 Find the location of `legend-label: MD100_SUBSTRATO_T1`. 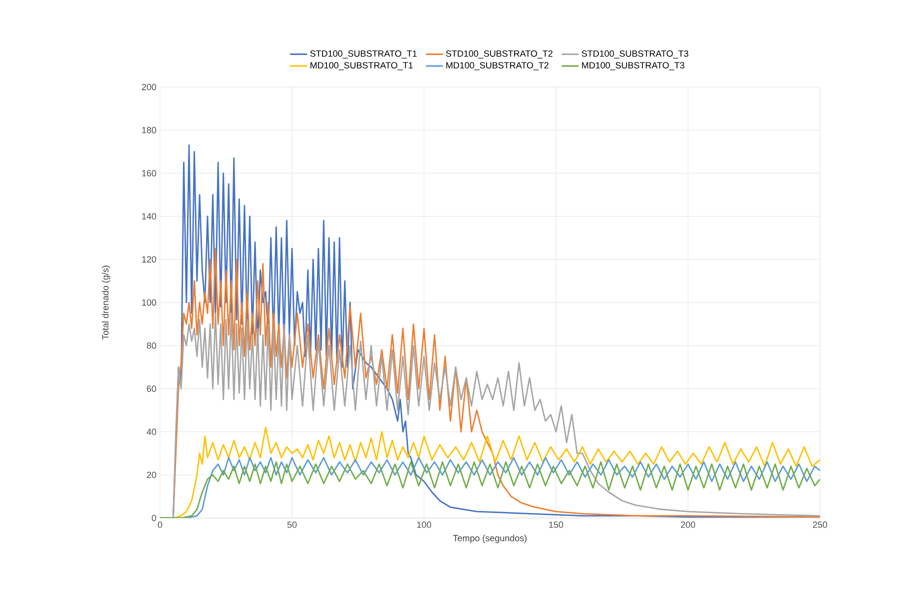

legend-label: MD100_SUBSTRATO_T1 is located at coordinates (361, 66).